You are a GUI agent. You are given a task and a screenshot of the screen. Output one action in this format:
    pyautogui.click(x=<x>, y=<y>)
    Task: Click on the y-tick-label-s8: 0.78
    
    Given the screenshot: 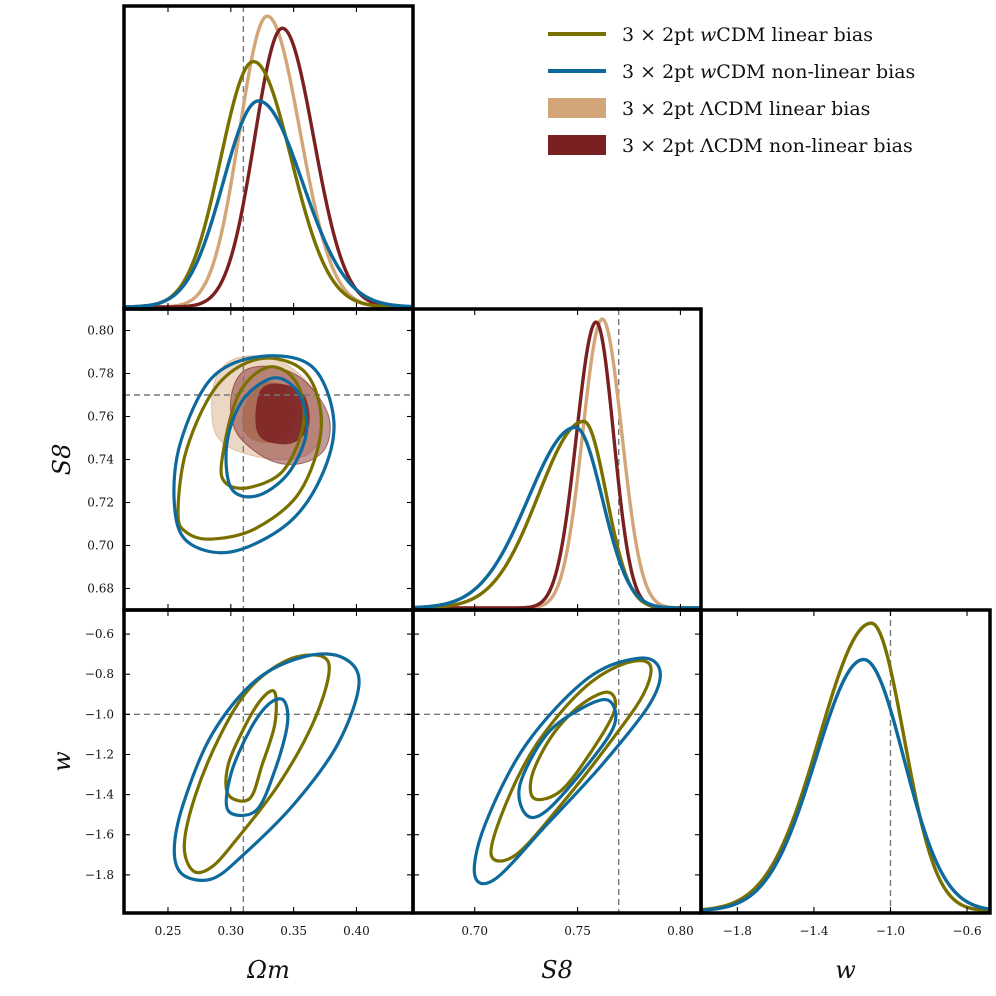 What is the action you would take?
    pyautogui.click(x=100, y=374)
    